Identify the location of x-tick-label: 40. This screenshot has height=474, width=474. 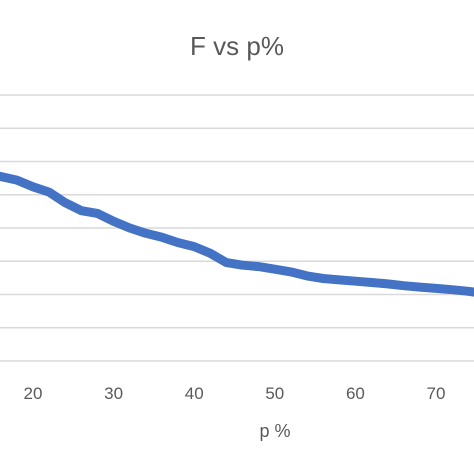
(194, 393).